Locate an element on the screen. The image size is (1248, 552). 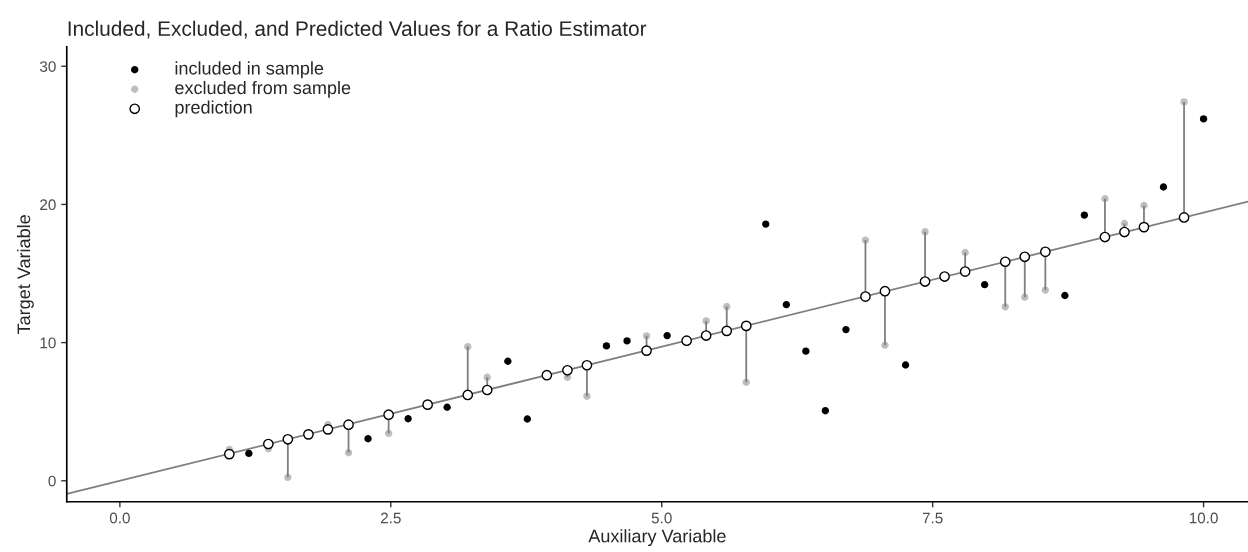
y-tick-label: 10 is located at coordinates (48, 343).